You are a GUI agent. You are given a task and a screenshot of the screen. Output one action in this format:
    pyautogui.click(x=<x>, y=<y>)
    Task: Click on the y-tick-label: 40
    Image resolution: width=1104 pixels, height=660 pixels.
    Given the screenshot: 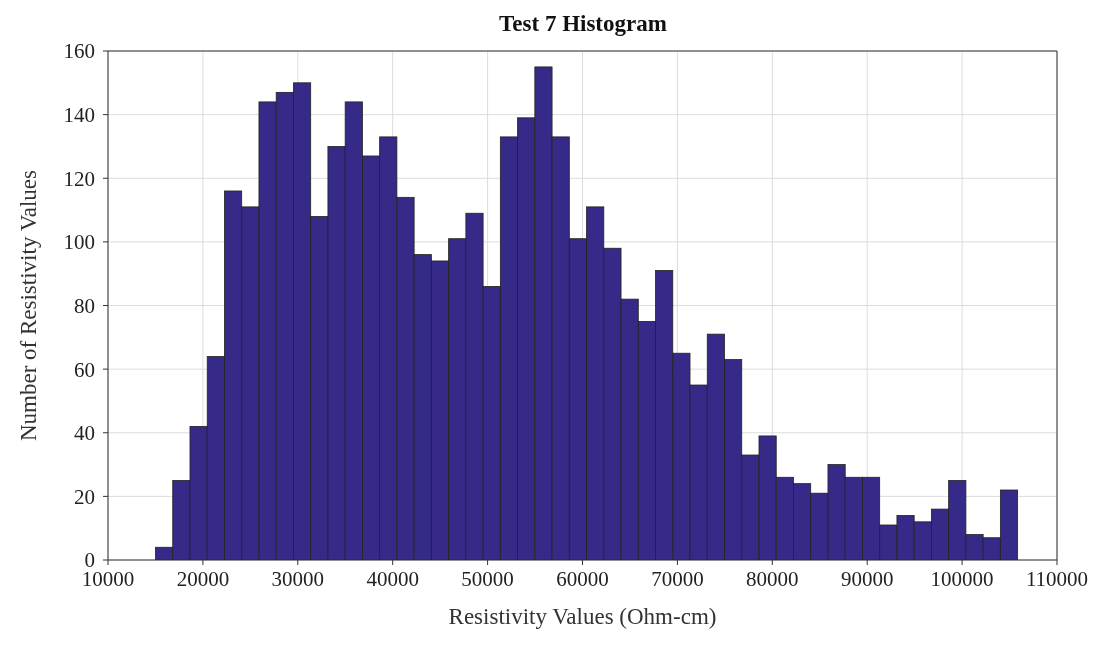 What is the action you would take?
    pyautogui.click(x=84, y=433)
    